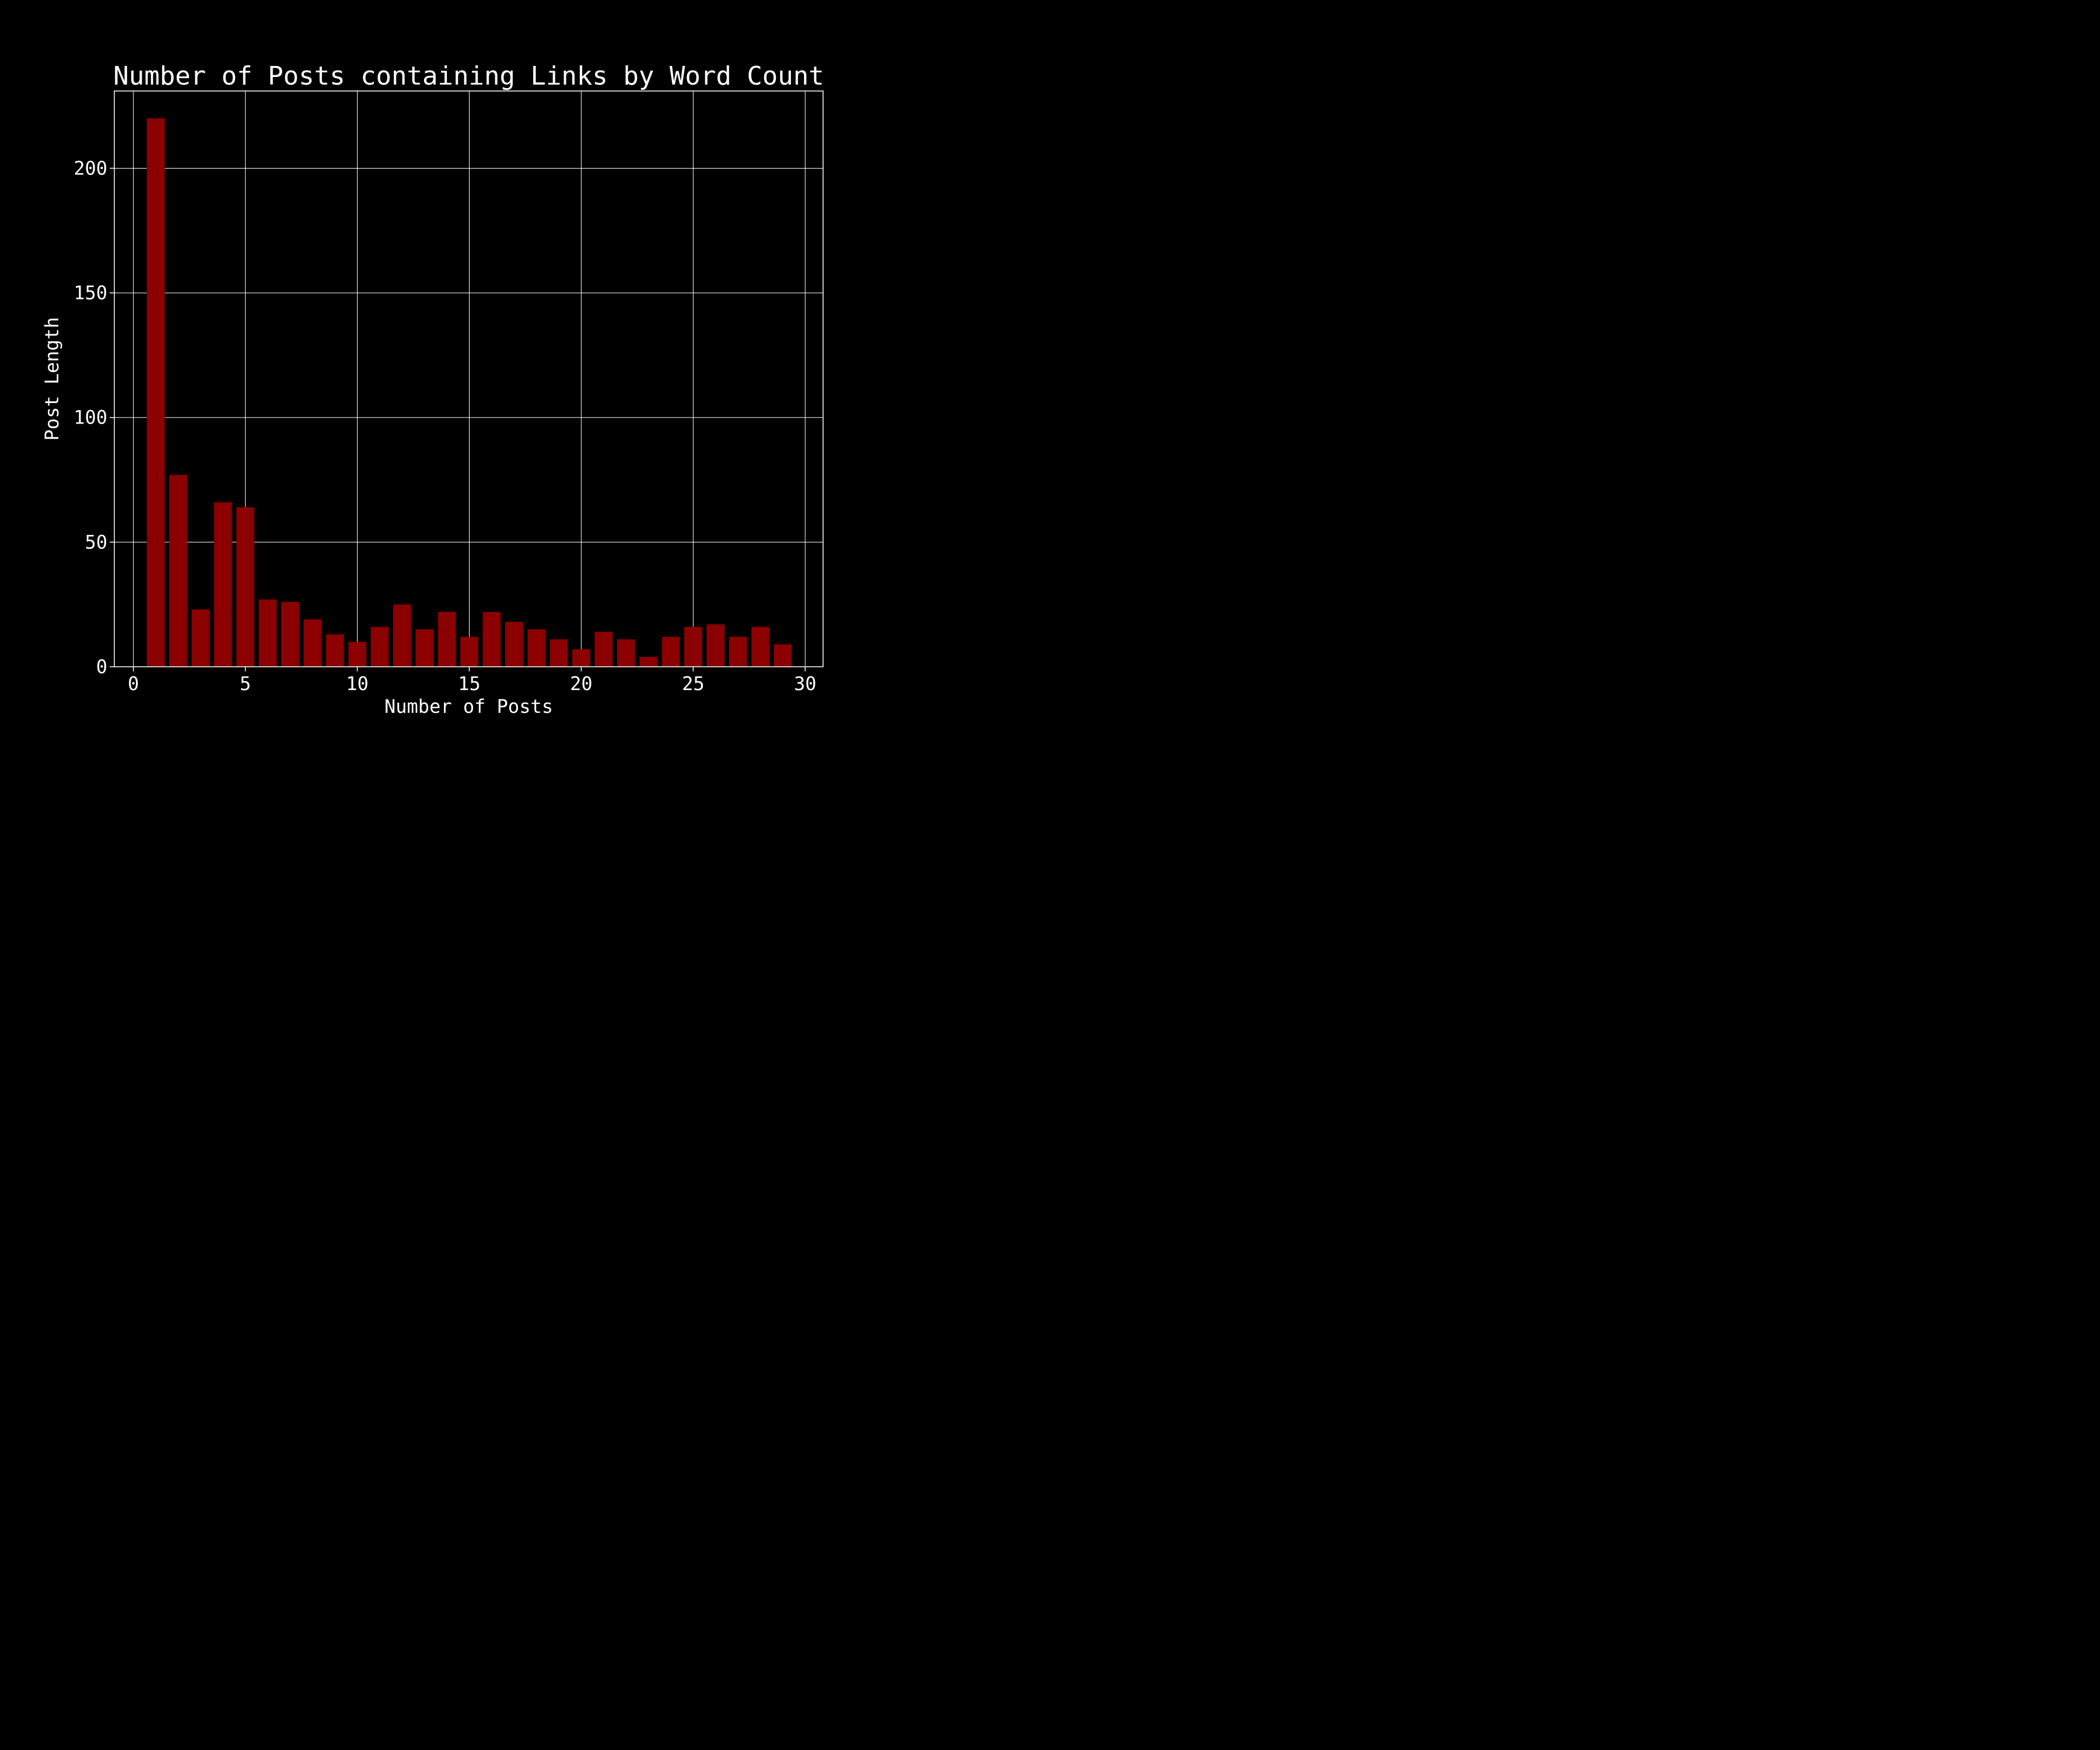  I want to click on y-tick-label: 50, so click(96, 542).